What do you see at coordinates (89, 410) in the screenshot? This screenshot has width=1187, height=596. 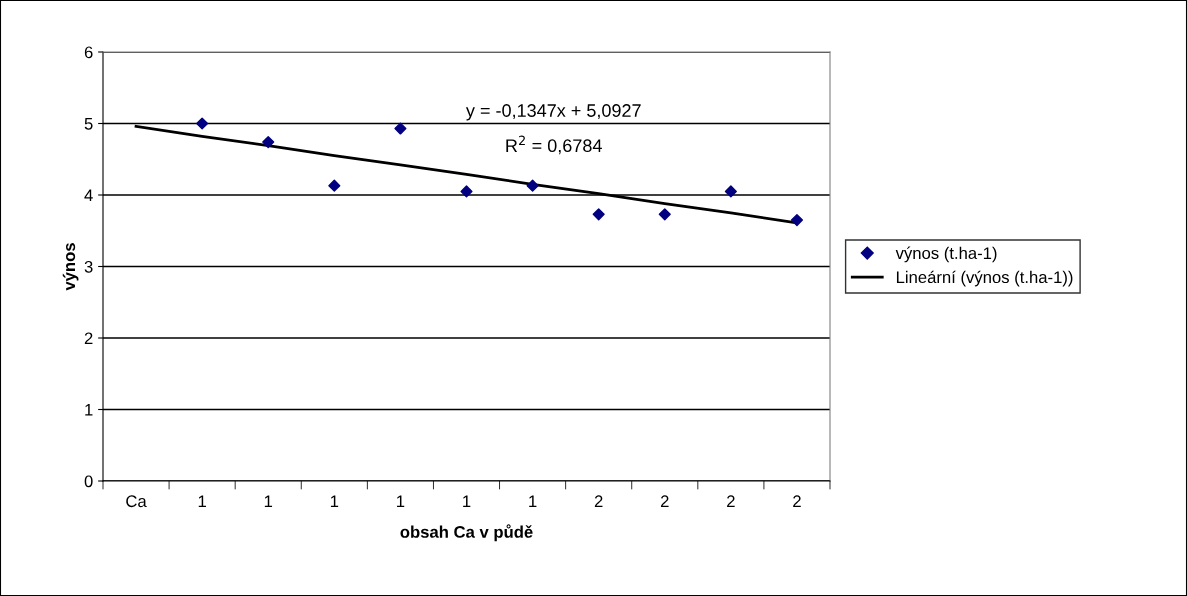 I see `y-tick-label: 1` at bounding box center [89, 410].